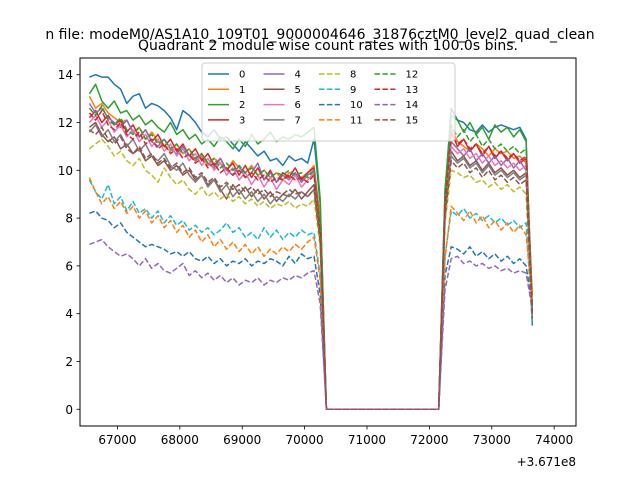 The width and height of the screenshot is (640, 480). What do you see at coordinates (412, 75) in the screenshot?
I see `legend-label-12: 12` at bounding box center [412, 75].